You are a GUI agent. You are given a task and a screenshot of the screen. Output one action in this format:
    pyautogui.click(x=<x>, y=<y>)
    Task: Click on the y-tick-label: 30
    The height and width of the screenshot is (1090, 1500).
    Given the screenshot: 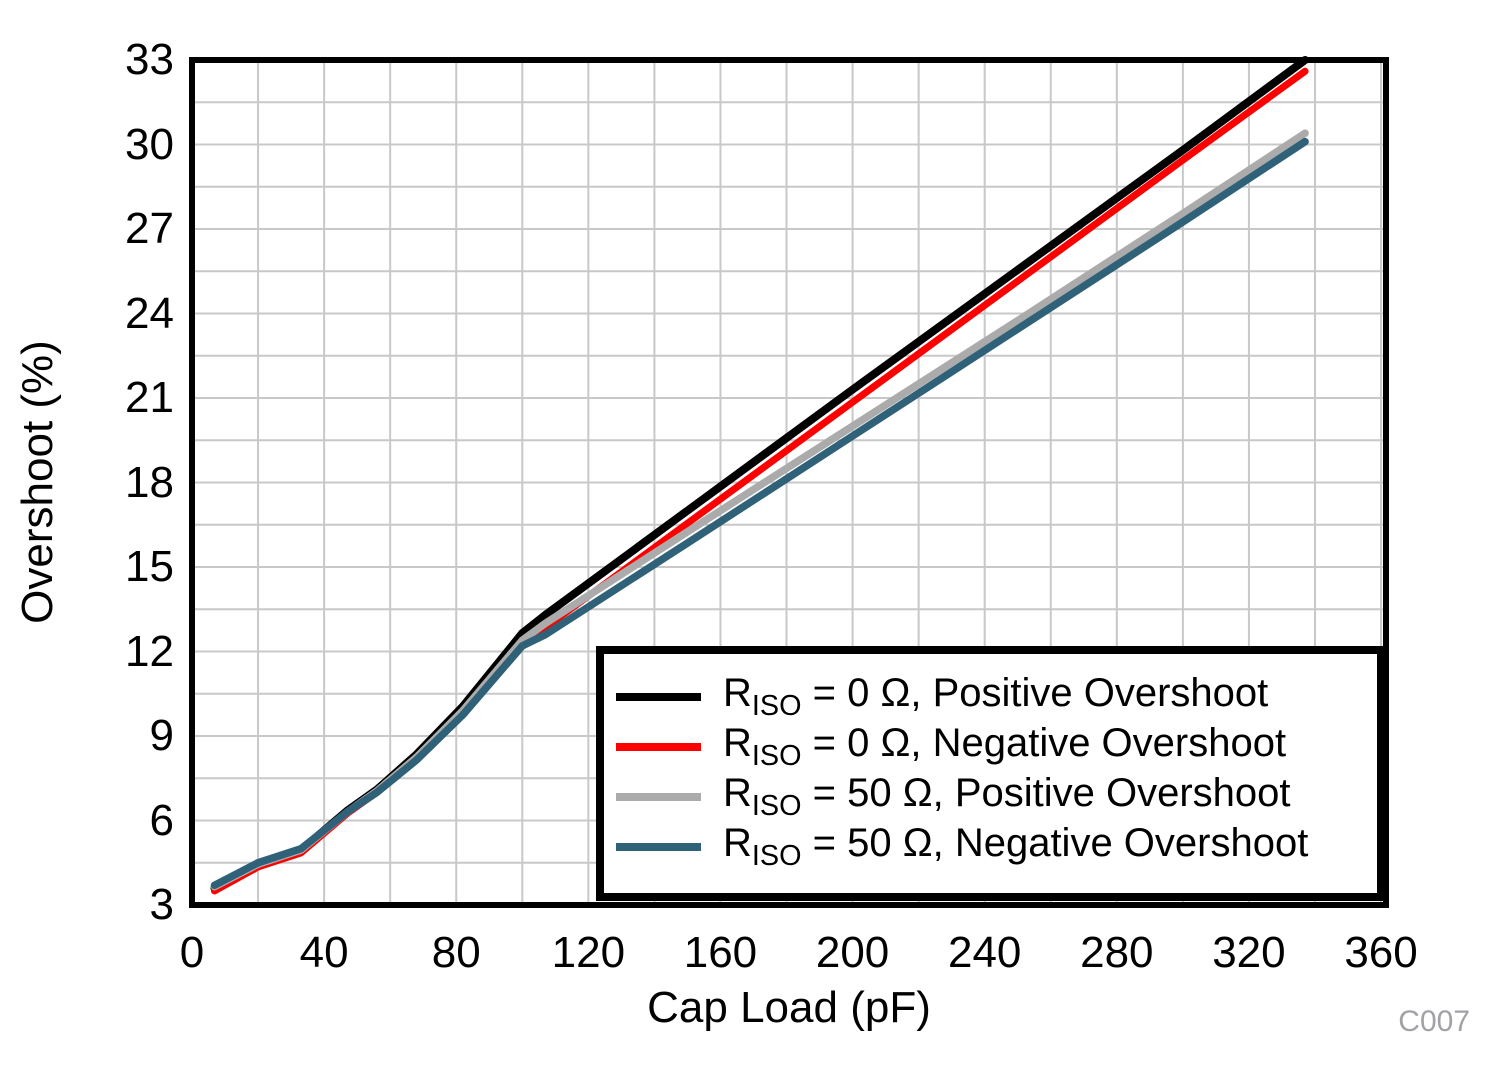 What is the action you would take?
    pyautogui.click(x=149, y=144)
    